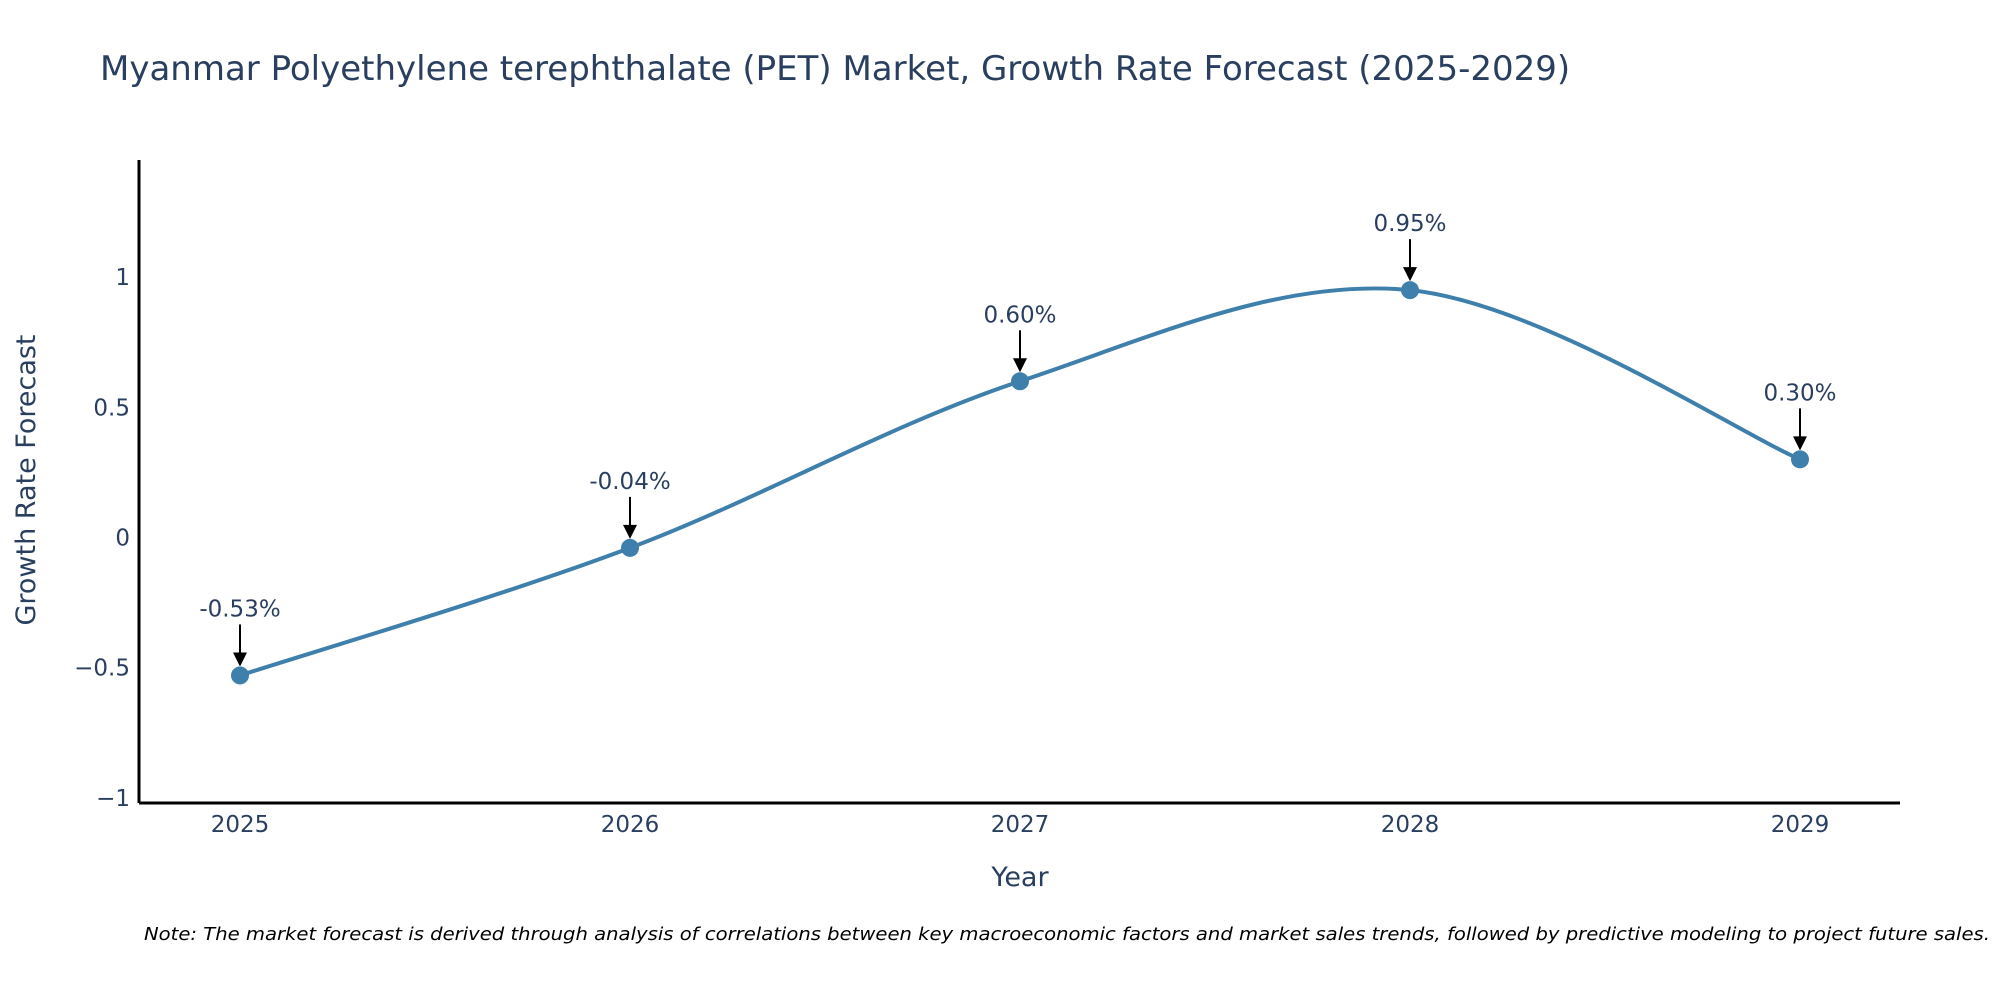 This screenshot has height=1000, width=2000. Describe the element at coordinates (1410, 290) in the screenshot. I see `data-point-2028` at that location.